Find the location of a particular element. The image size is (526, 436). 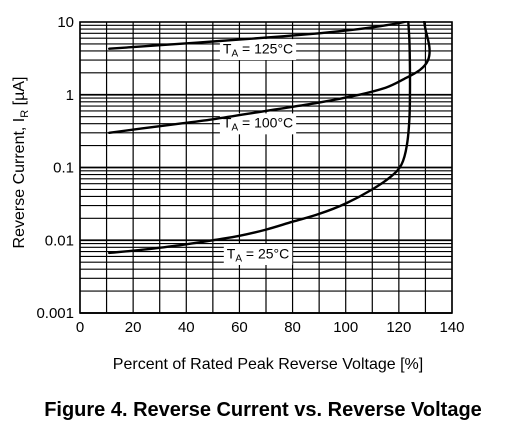

annotation-temperature: = 100°C is located at coordinates (265, 122).